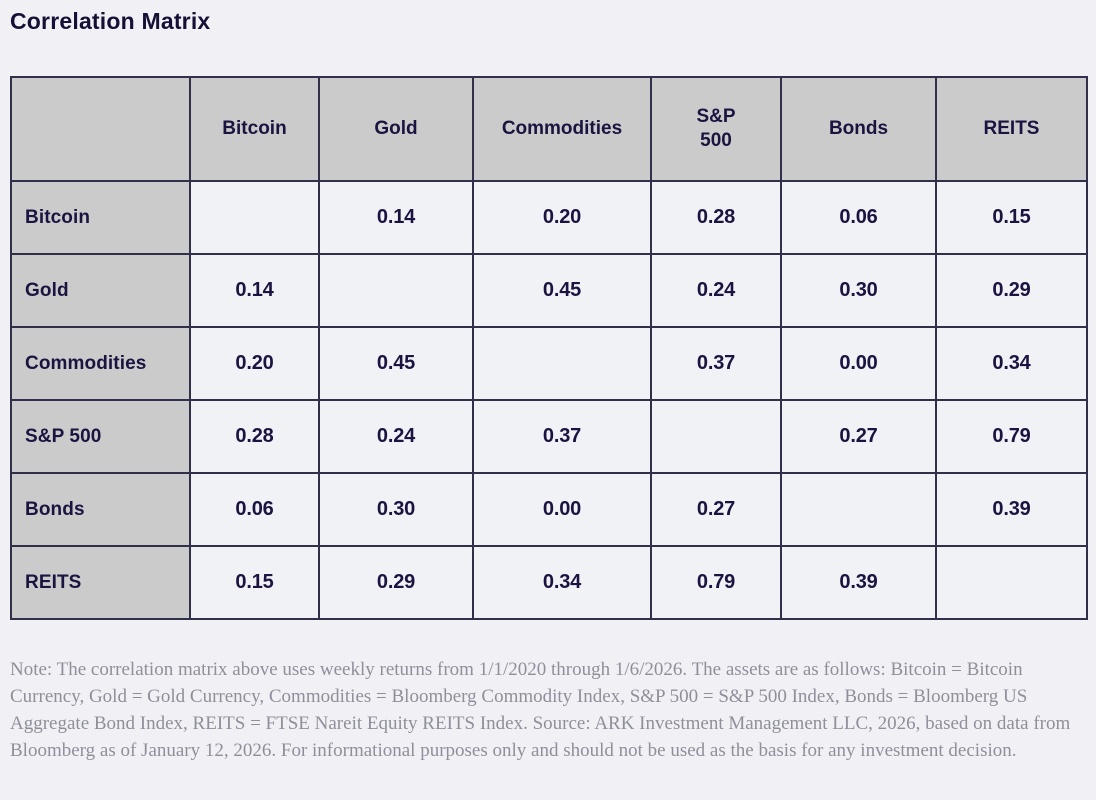  I want to click on table-row-sp500: S&P 500 0.28 0.24 0.37 0.27 0.79, so click(549, 436).